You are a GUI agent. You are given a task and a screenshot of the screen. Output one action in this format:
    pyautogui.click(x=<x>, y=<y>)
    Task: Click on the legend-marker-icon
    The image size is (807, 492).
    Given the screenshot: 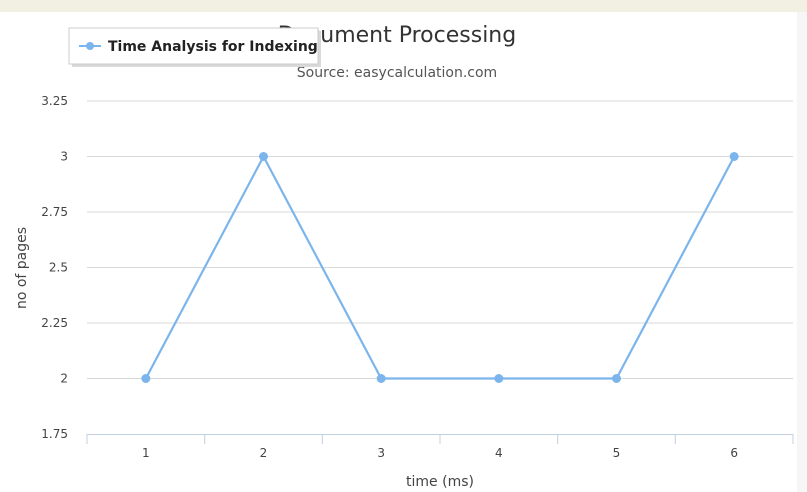 What is the action you would take?
    pyautogui.click(x=90, y=46)
    